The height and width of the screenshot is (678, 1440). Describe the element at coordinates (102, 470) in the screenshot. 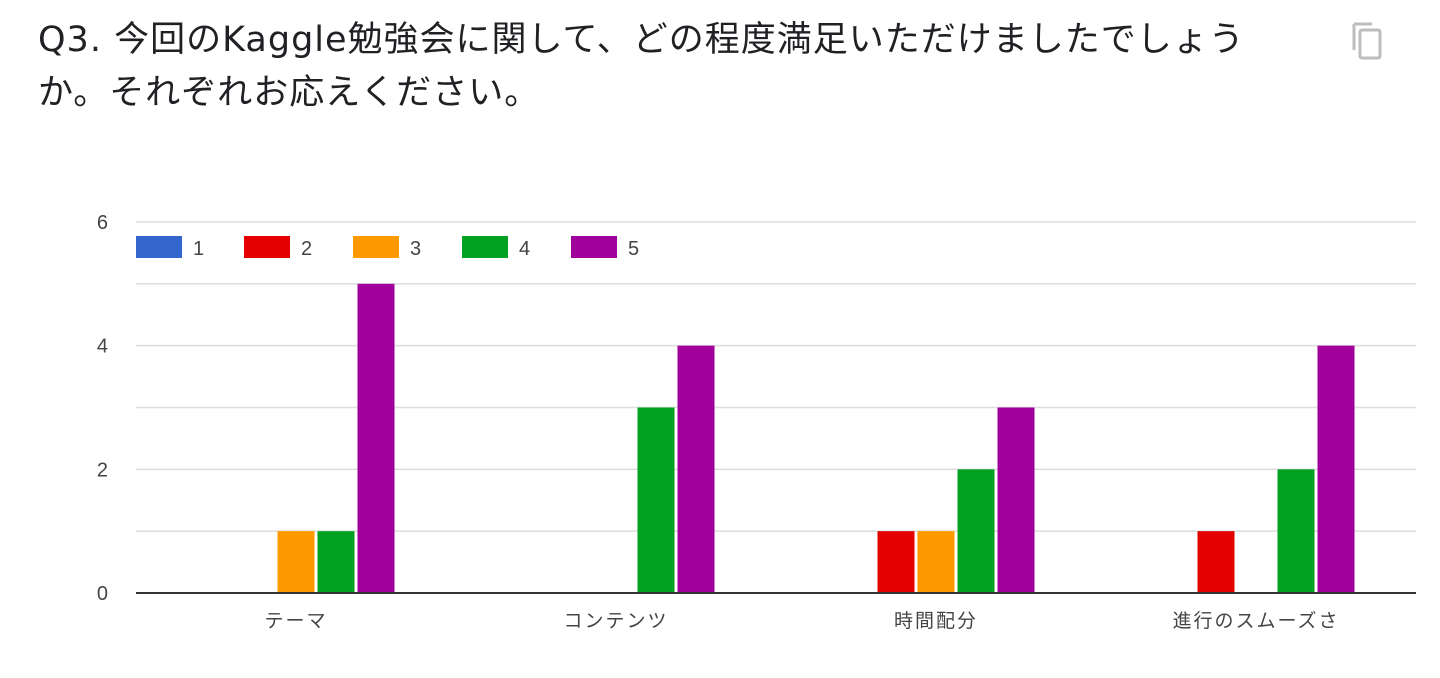

I see `y-tick-label: 2` at that location.